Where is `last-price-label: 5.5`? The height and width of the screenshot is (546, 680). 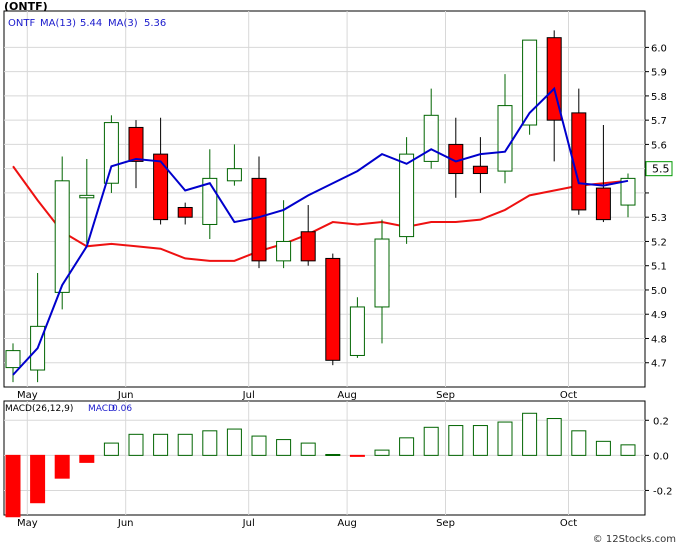
last-price-label: 5.5 is located at coordinates (661, 169).